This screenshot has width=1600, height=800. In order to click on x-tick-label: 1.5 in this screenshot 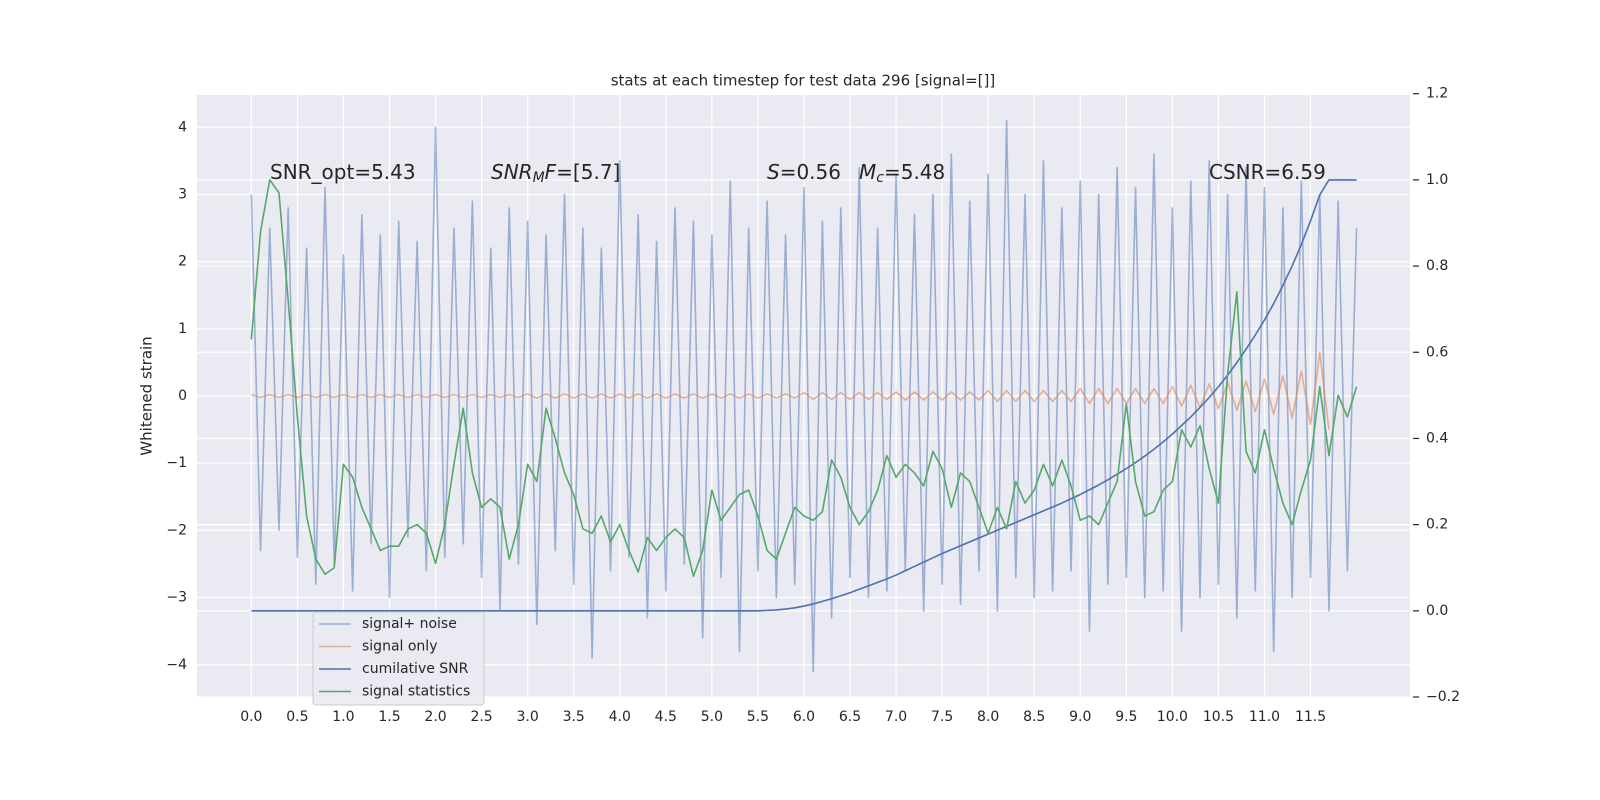, I will do `click(389, 717)`.